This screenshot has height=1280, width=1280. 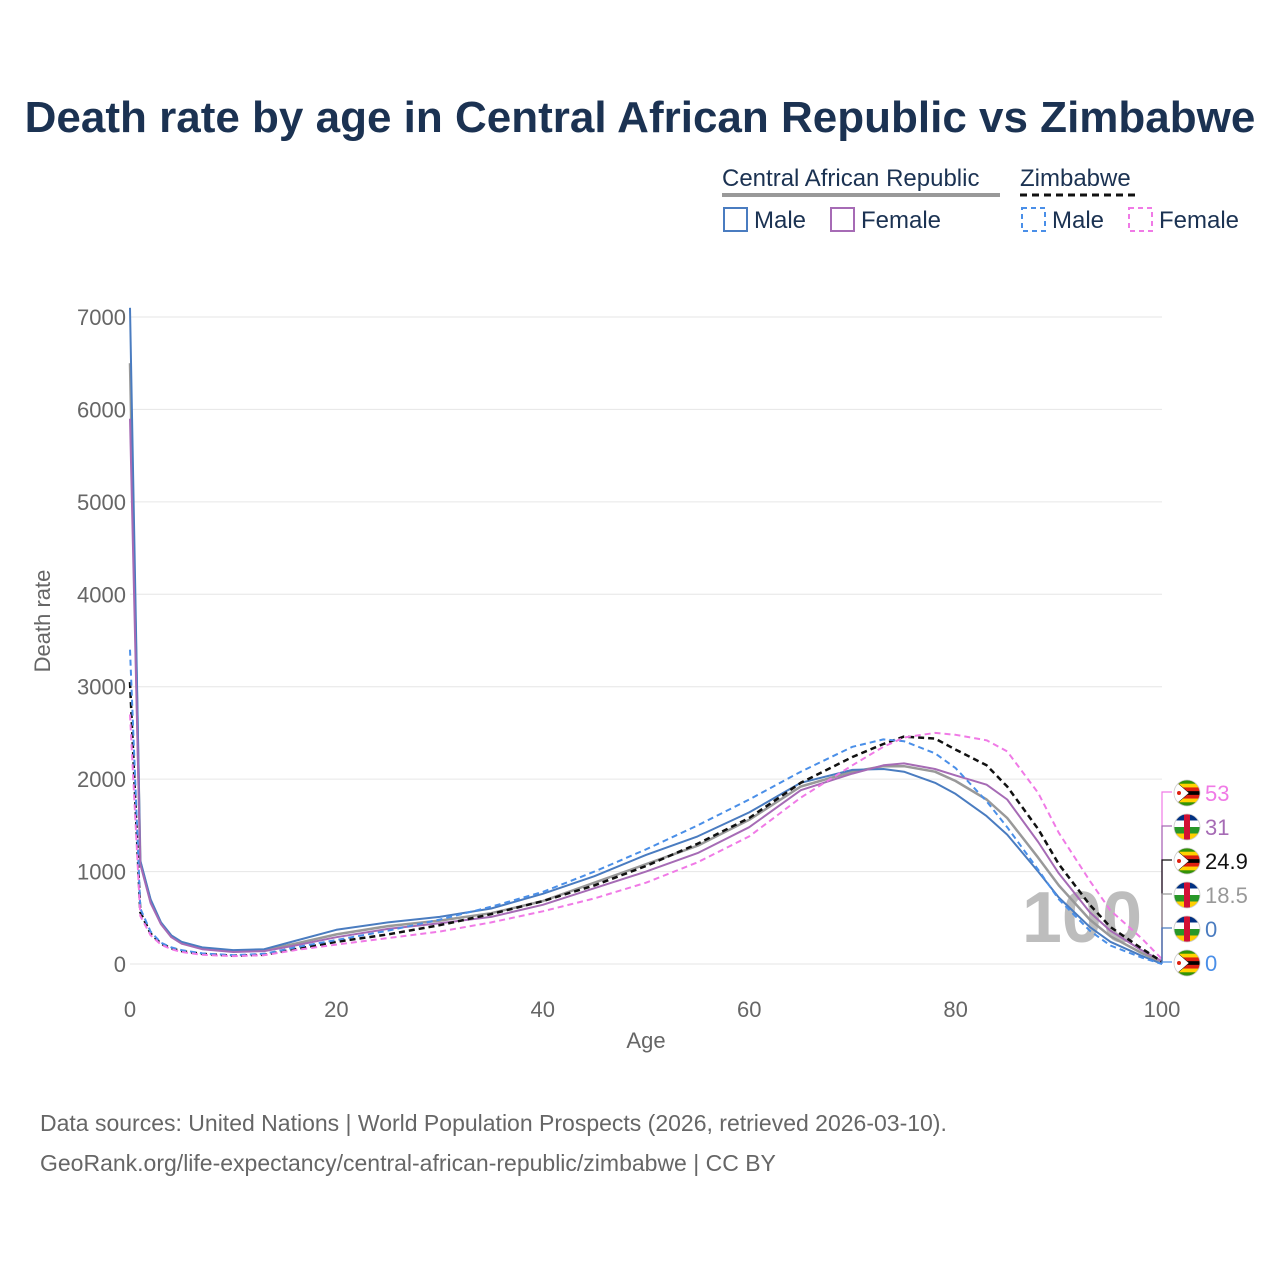 What do you see at coordinates (1217, 793) in the screenshot?
I see `end-label-value: 53` at bounding box center [1217, 793].